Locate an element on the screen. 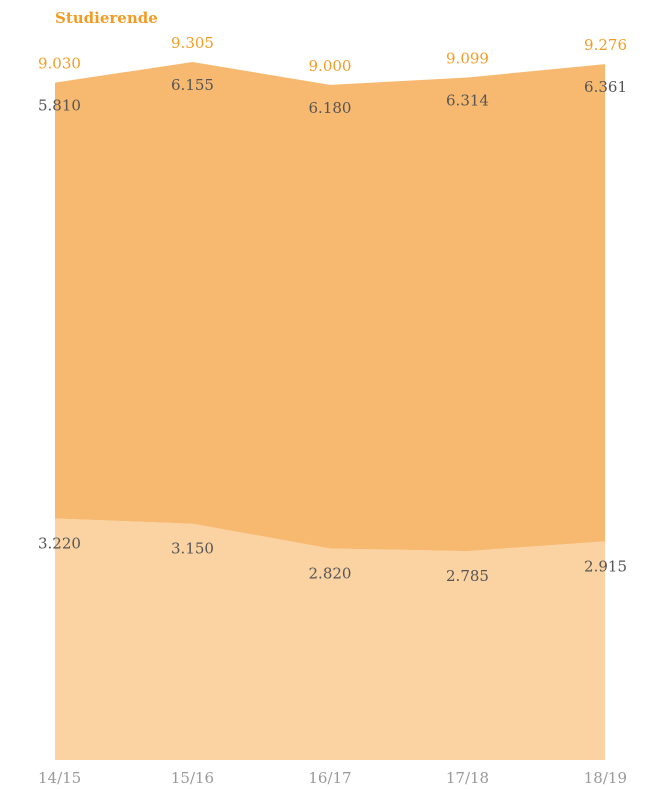 This screenshot has width=665, height=789. total-label: 9.099 is located at coordinates (467, 58).